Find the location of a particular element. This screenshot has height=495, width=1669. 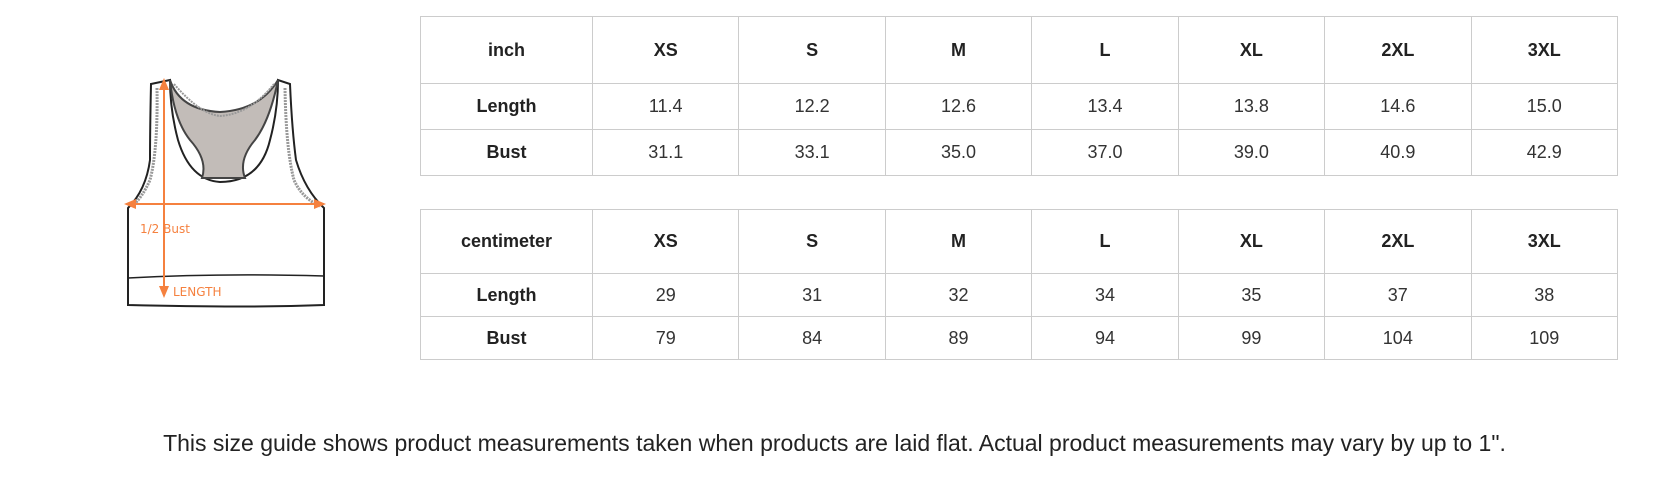

table-cell: 109 is located at coordinates (1544, 338).